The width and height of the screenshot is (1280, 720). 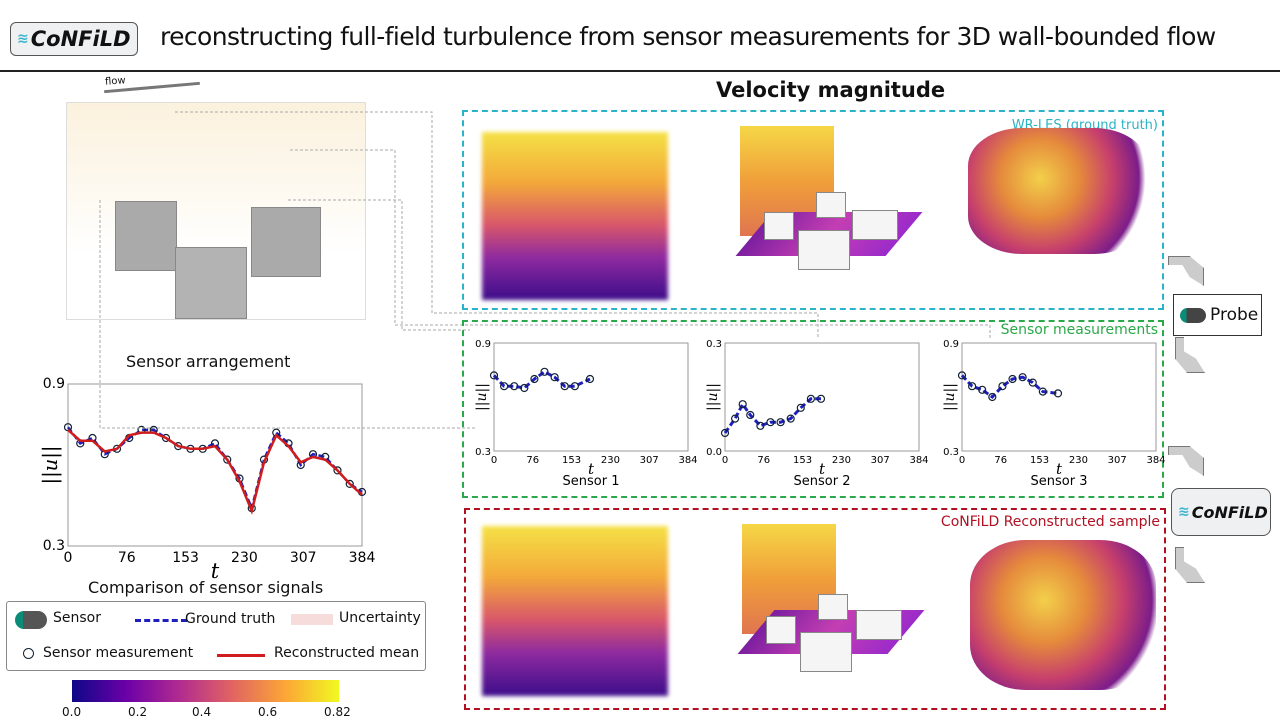 What do you see at coordinates (591, 469) in the screenshot?
I see `x-axis-label: t` at bounding box center [591, 469].